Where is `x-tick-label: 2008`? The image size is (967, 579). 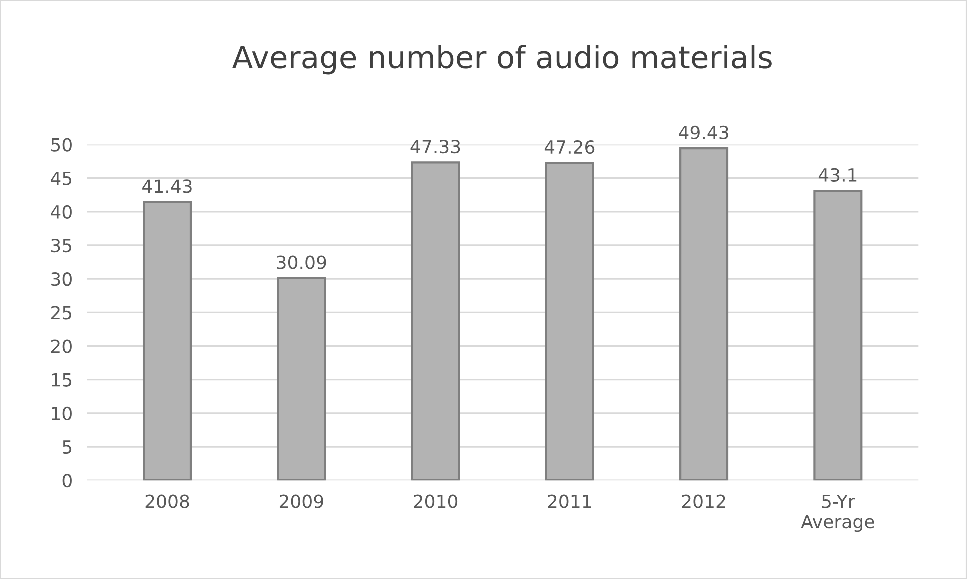
x-tick-label: 2008 is located at coordinates (168, 501).